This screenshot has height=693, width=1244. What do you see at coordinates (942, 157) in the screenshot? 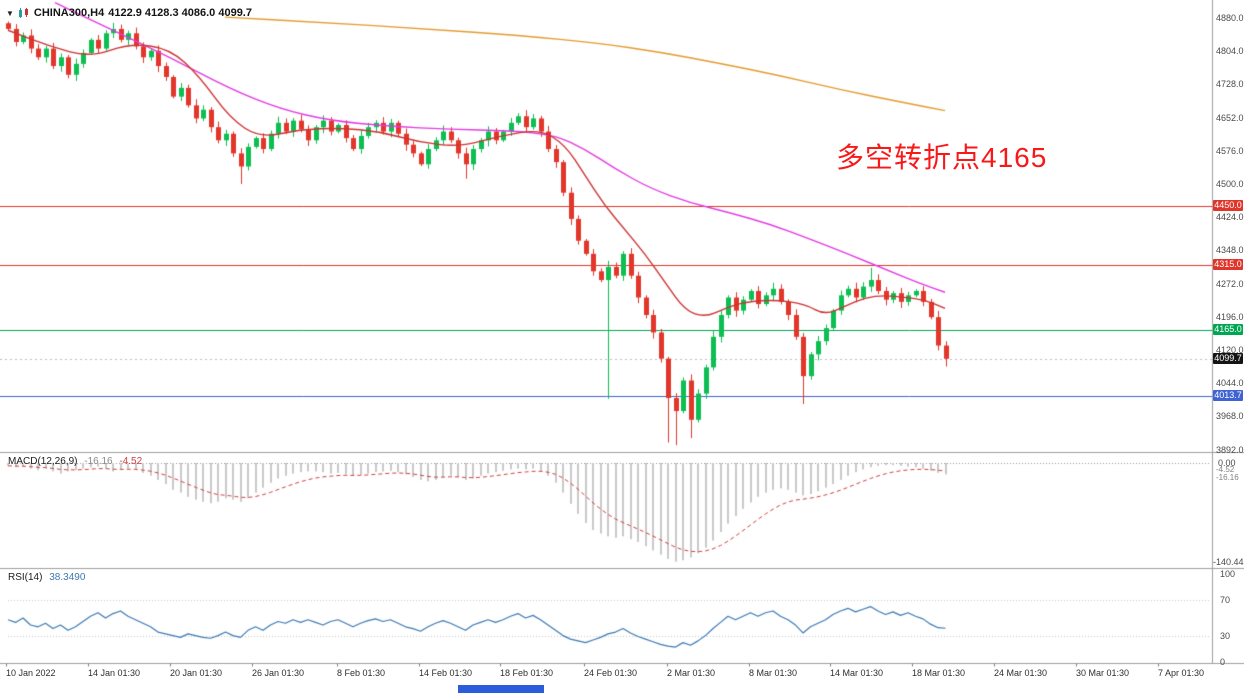
I see `annotation-text: 多空转折点4165` at bounding box center [942, 157].